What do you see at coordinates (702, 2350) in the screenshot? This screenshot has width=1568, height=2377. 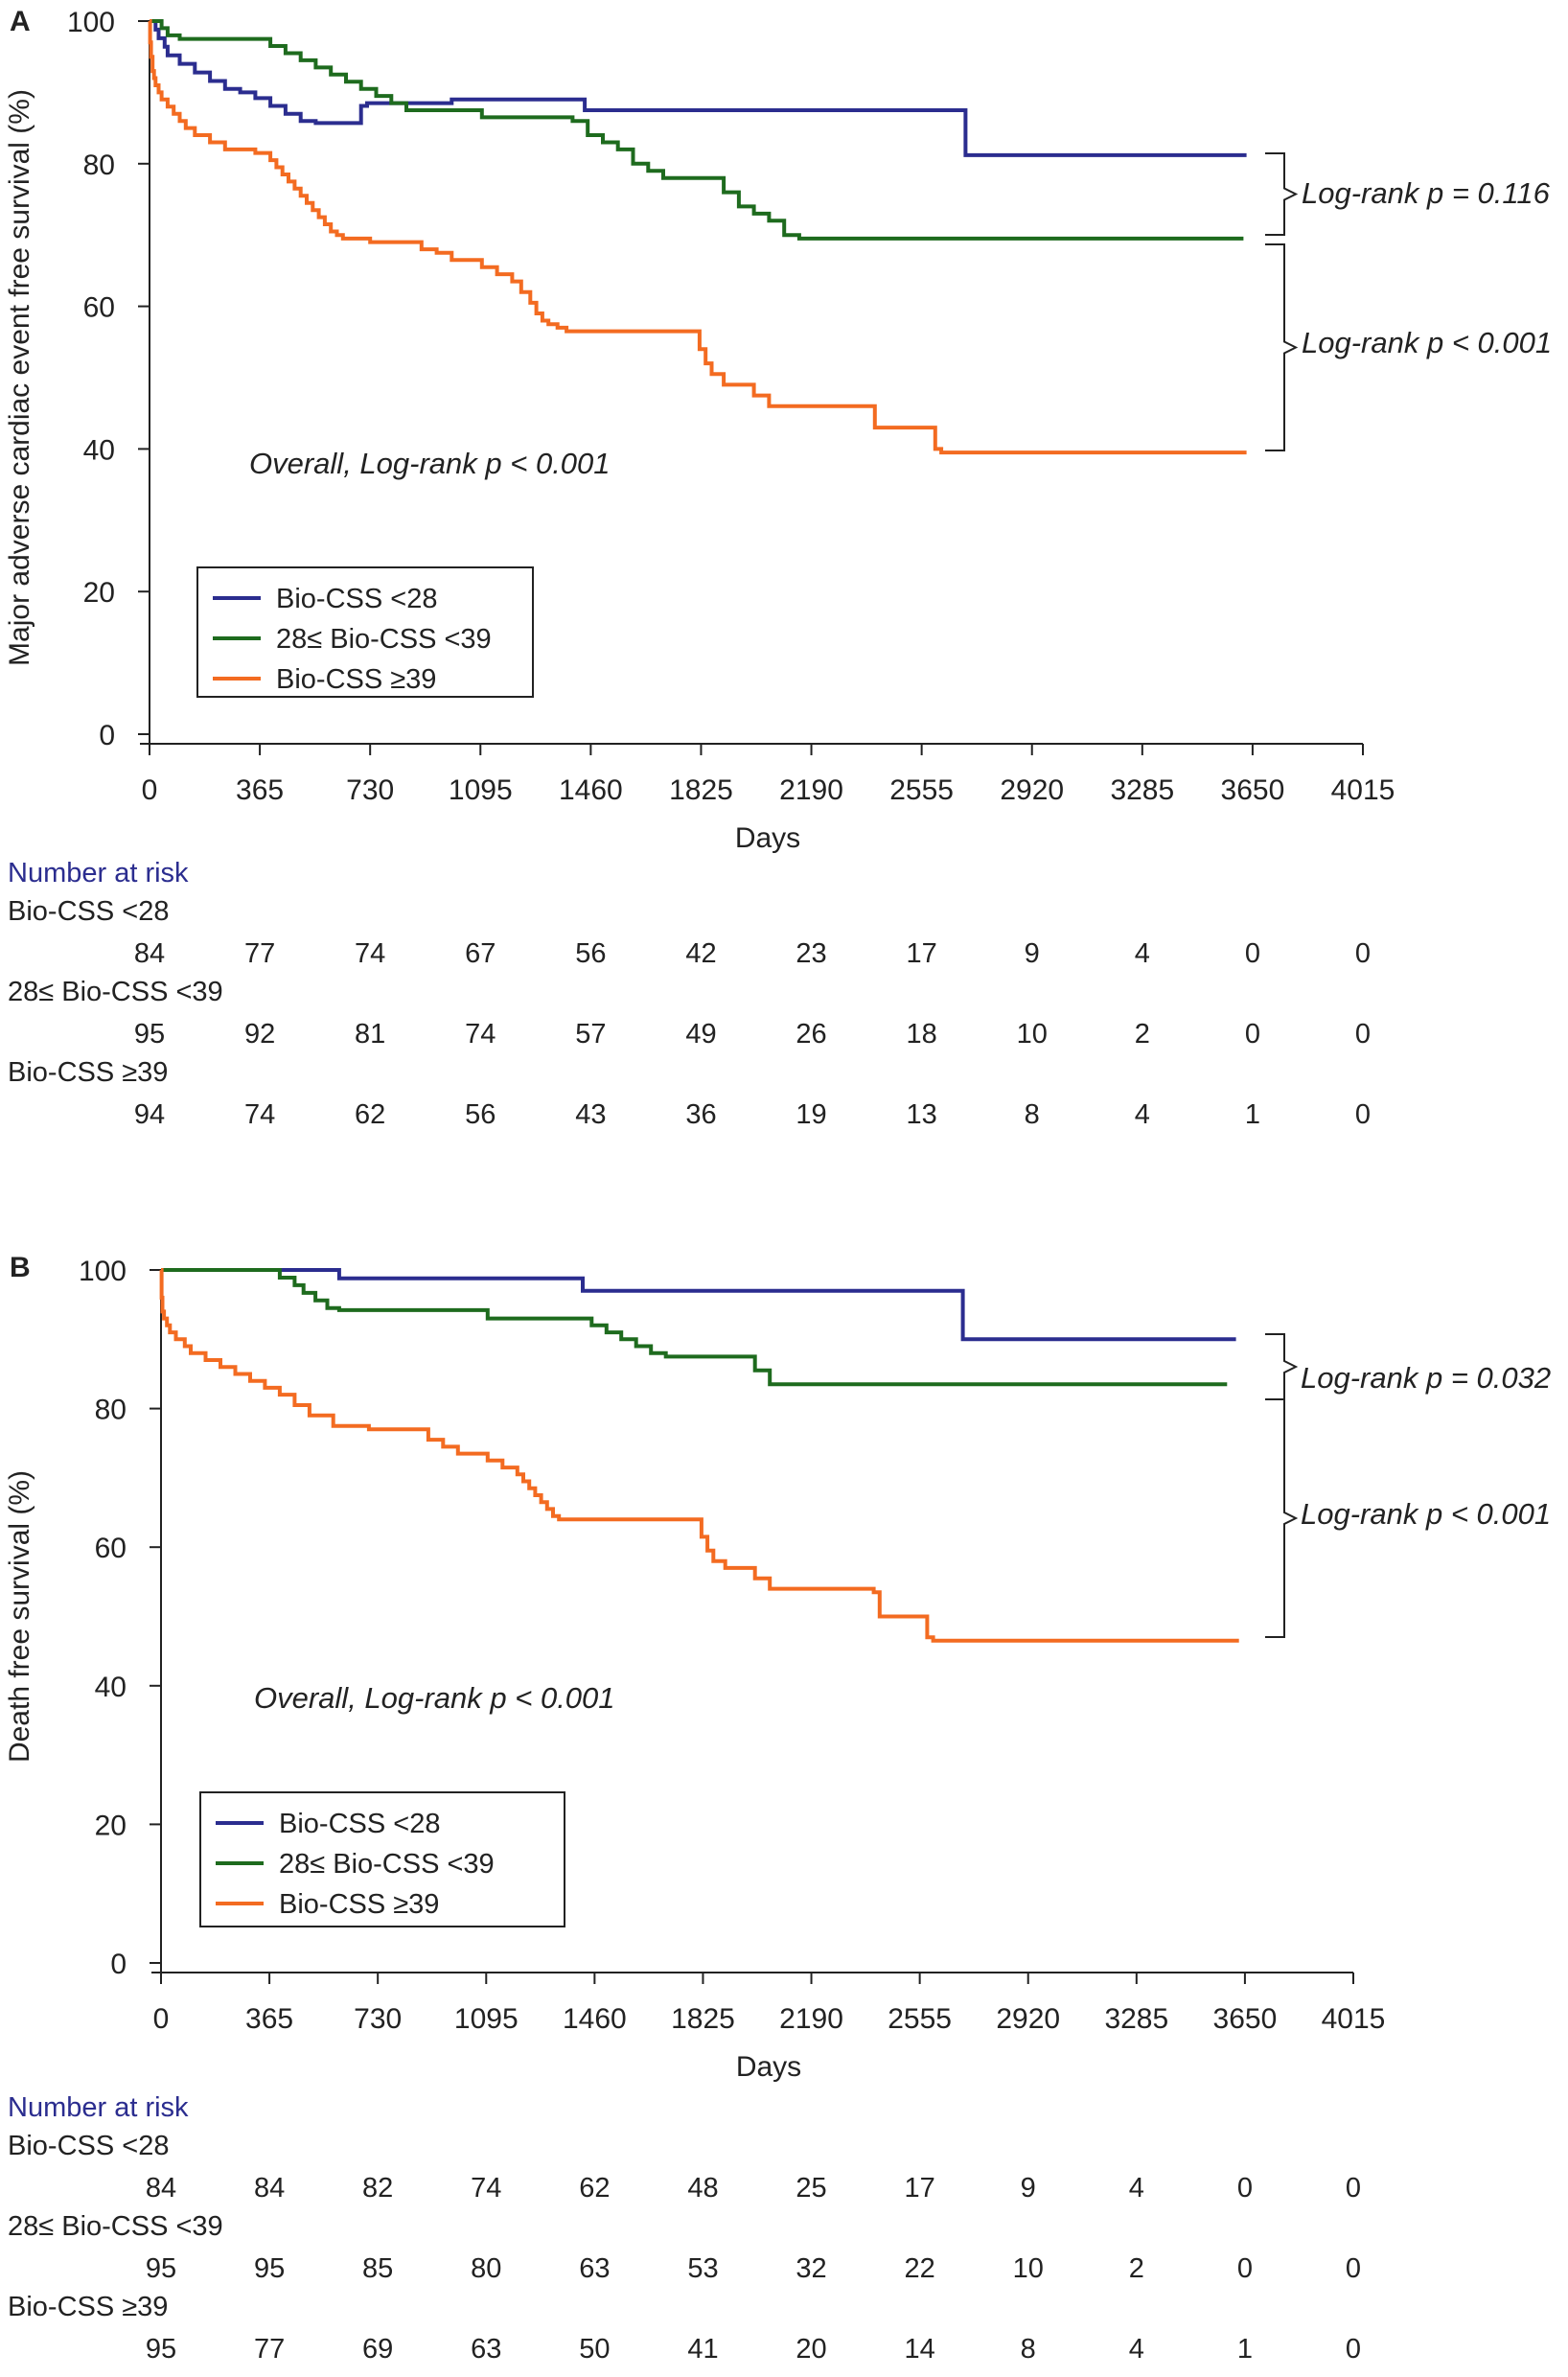 I see `risk-value: 41` at bounding box center [702, 2350].